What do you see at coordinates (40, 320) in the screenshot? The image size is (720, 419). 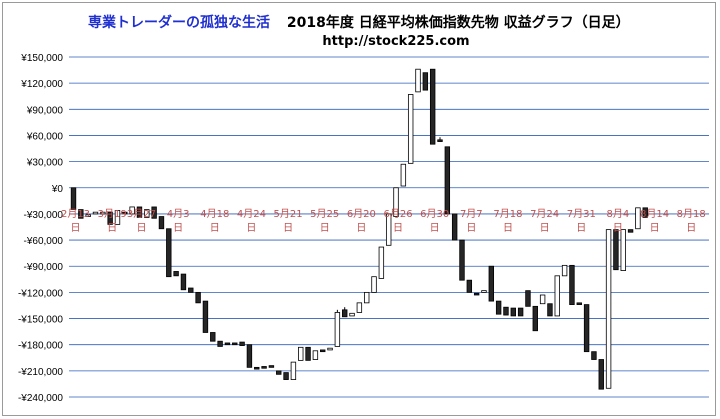 I see `y-tick-label: -¥150,000` at bounding box center [40, 320].